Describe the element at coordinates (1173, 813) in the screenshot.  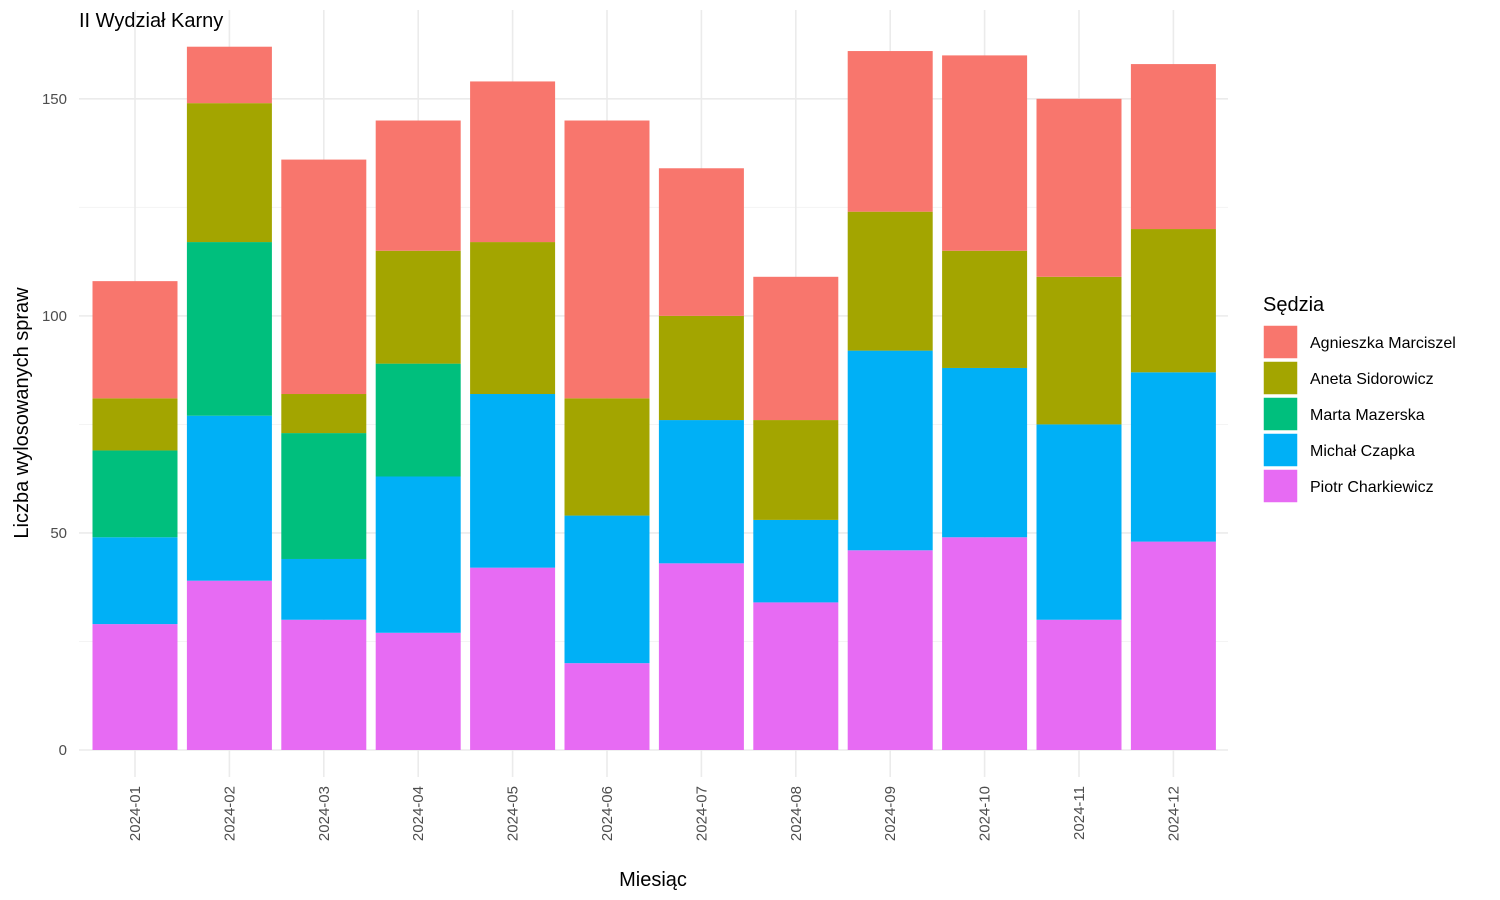
I see `x-tick-label: 2024-12` at that location.